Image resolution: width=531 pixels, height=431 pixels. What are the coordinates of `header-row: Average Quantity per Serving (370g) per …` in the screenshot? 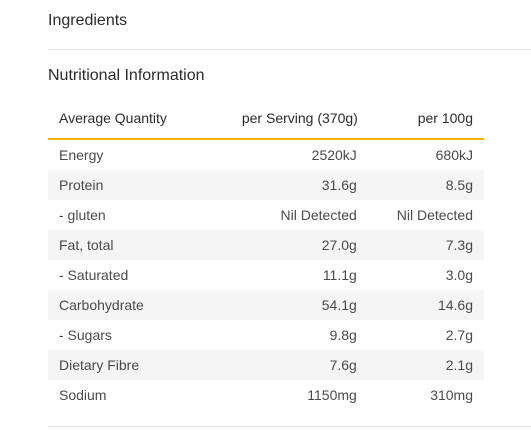 It's located at (266, 119).